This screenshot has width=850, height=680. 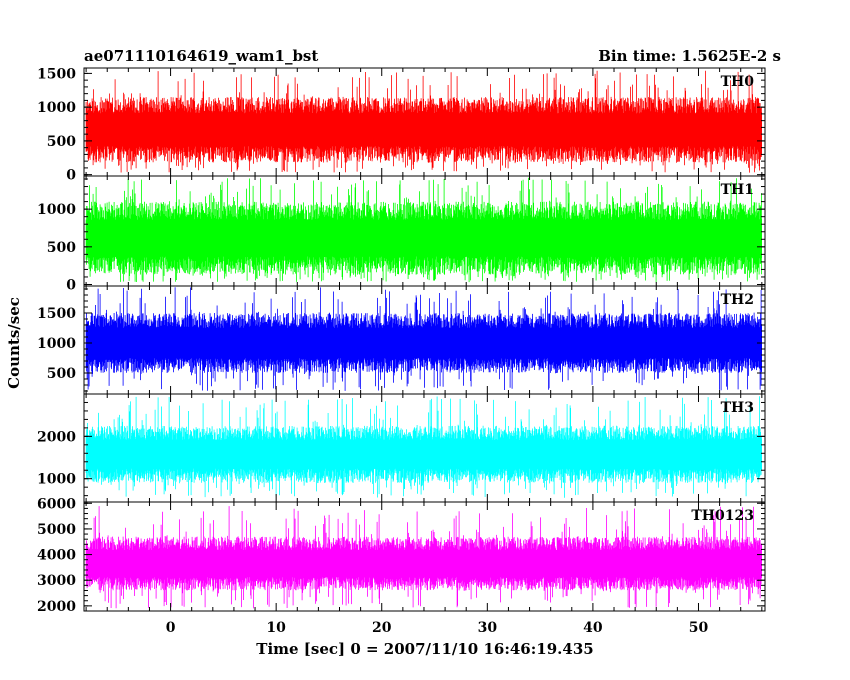 What do you see at coordinates (56, 530) in the screenshot?
I see `y-tick-label: 5000` at bounding box center [56, 530].